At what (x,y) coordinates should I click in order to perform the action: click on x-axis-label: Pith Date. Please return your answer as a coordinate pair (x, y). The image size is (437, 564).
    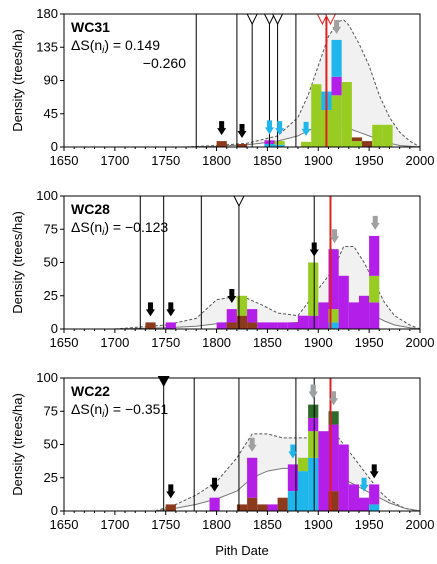
    Looking at the image, I should click on (241, 550).